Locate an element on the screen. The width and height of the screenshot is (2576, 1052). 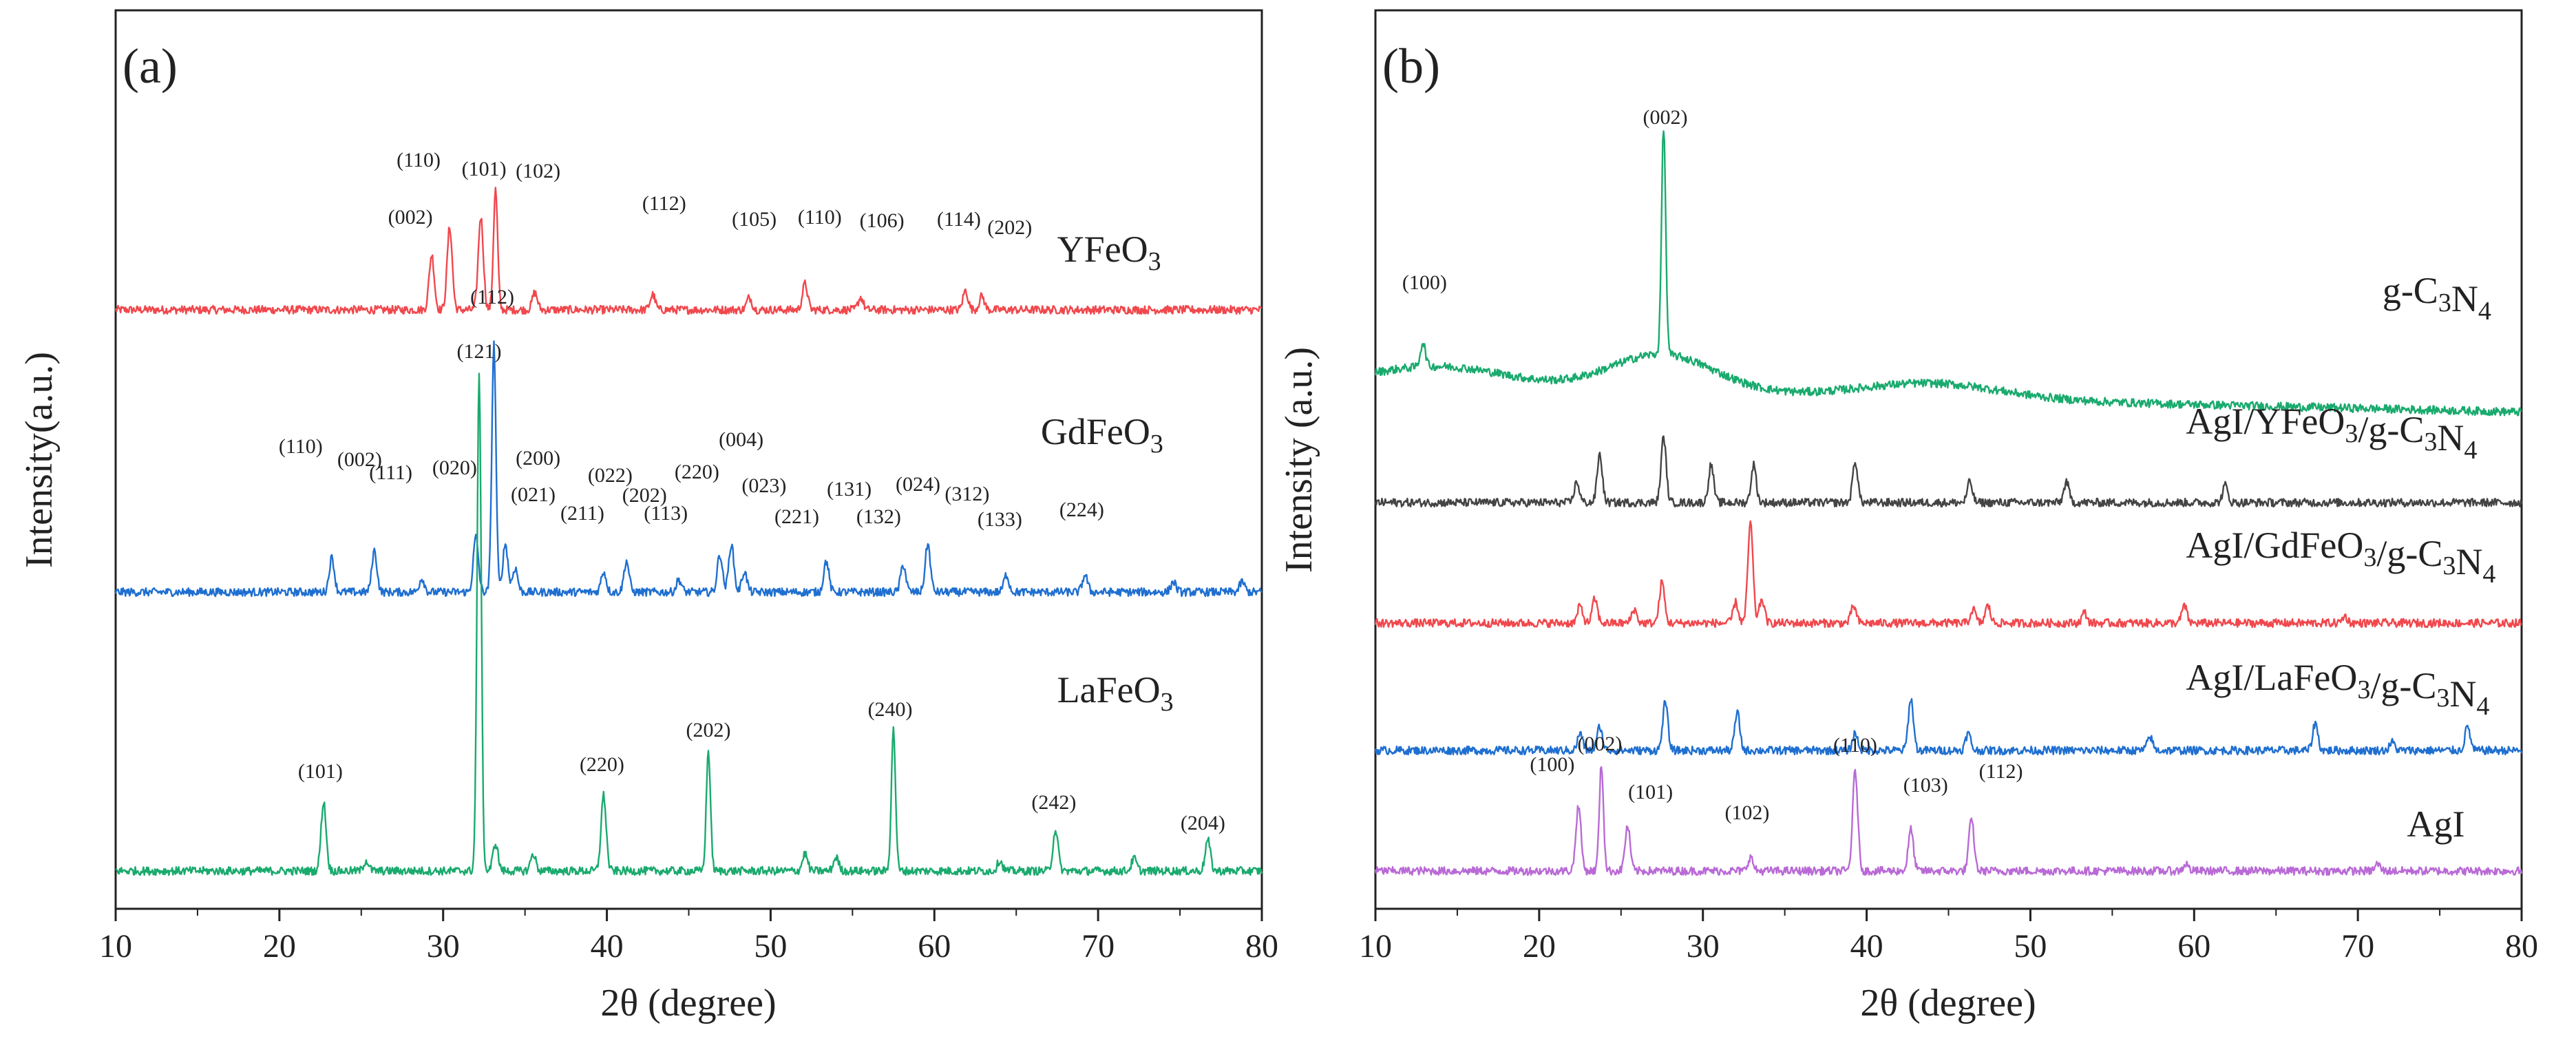
peak-label: (105) is located at coordinates (755, 219).